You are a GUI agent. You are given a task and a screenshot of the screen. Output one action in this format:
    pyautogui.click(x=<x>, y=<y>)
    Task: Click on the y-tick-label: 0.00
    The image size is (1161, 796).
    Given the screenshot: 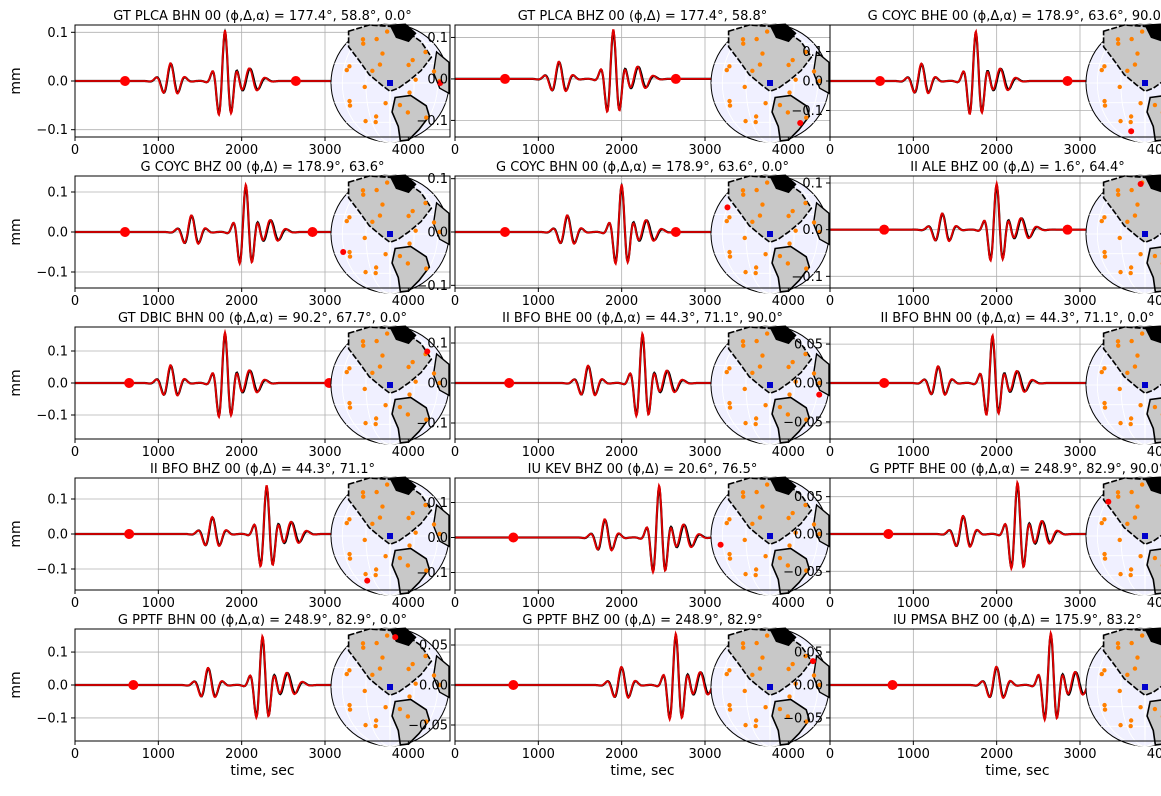 What is the action you would take?
    pyautogui.click(x=808, y=535)
    